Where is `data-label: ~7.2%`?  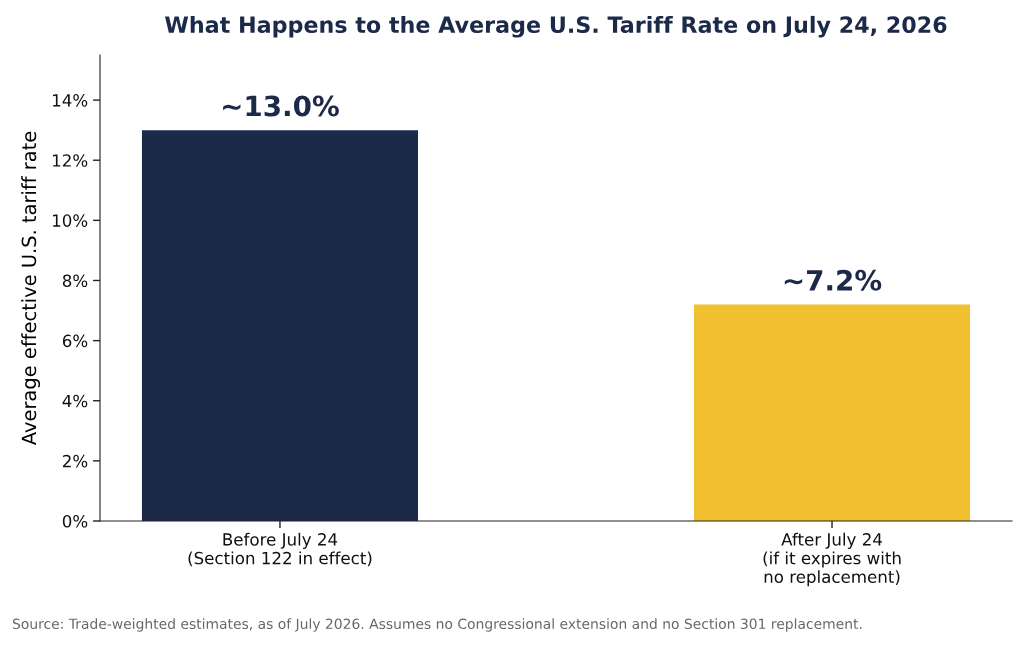 data-label: ~7.2% is located at coordinates (833, 280).